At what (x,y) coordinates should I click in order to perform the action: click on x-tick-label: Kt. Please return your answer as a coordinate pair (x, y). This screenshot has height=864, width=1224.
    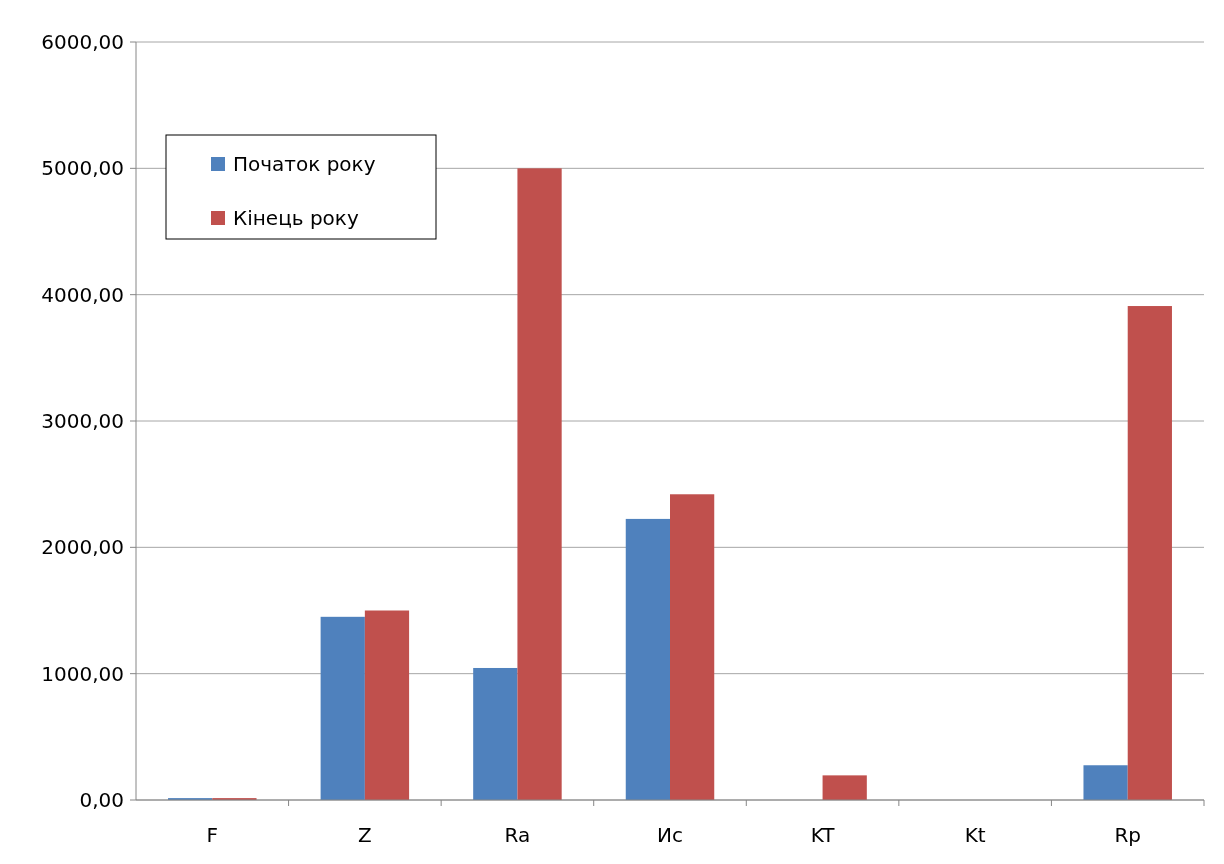
    Looking at the image, I should click on (975, 835).